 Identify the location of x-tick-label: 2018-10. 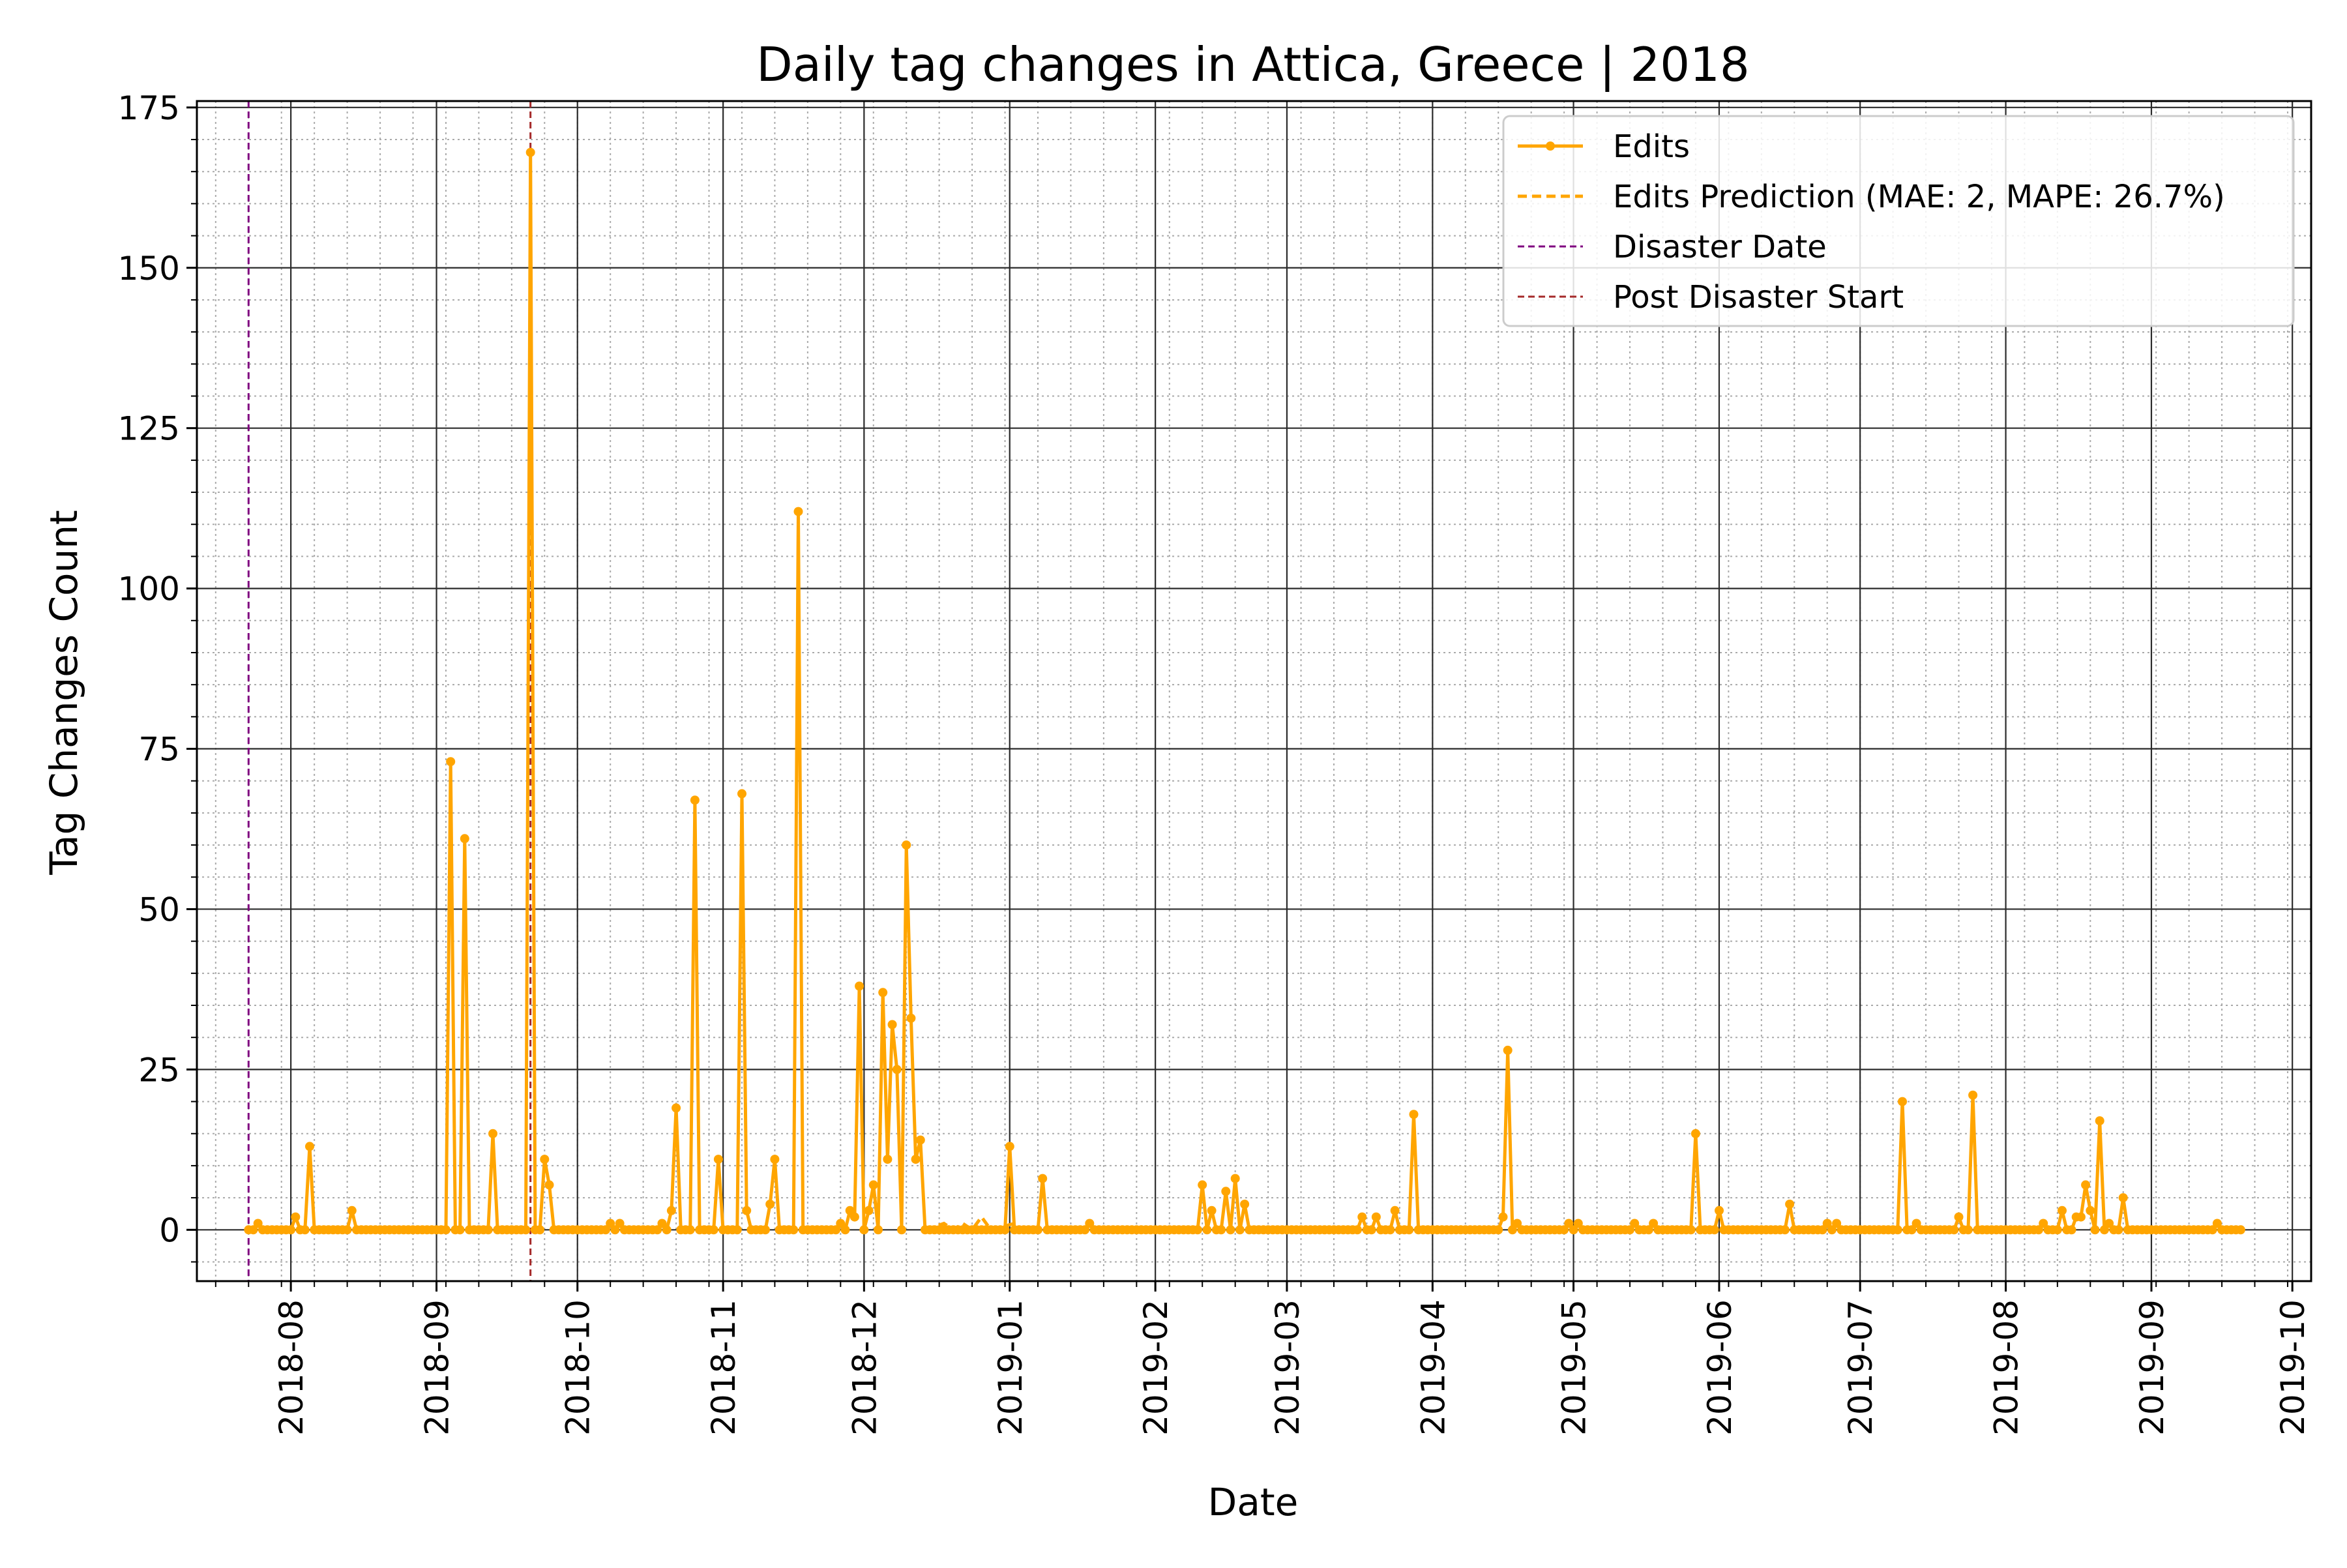
(578, 1368).